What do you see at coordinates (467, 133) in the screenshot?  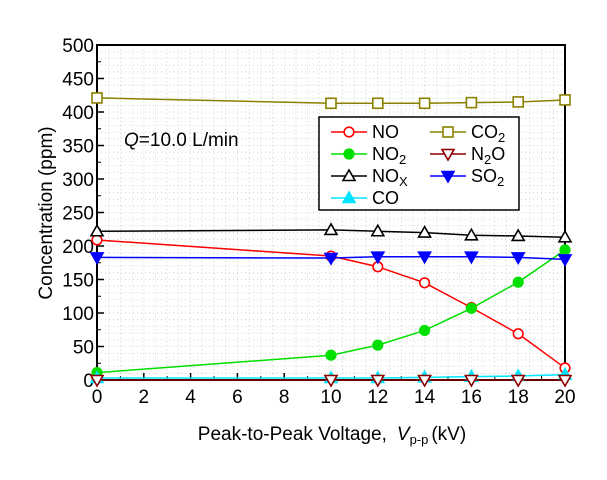 I see `legend-entry-co2: CO2` at bounding box center [467, 133].